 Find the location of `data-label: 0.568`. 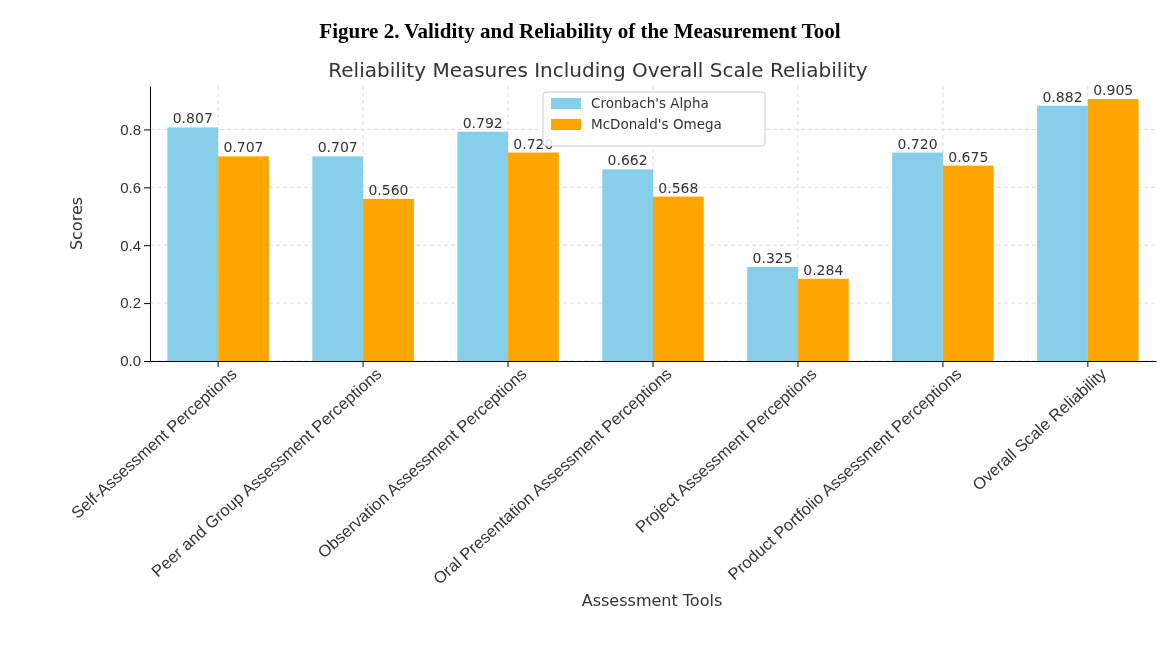

data-label: 0.568 is located at coordinates (678, 187).